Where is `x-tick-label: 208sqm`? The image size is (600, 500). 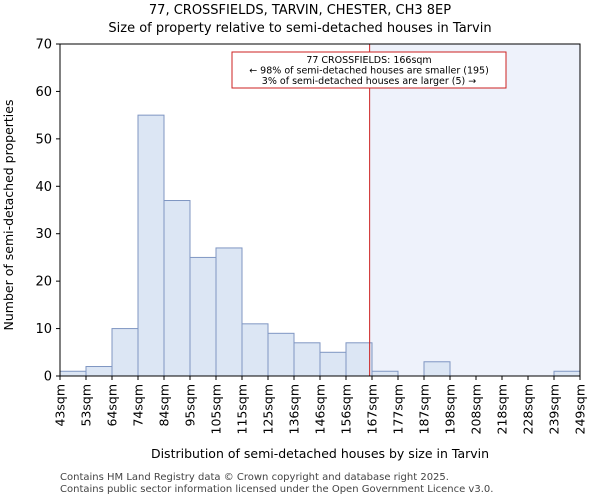 x-tick-label: 208sqm is located at coordinates (476, 409).